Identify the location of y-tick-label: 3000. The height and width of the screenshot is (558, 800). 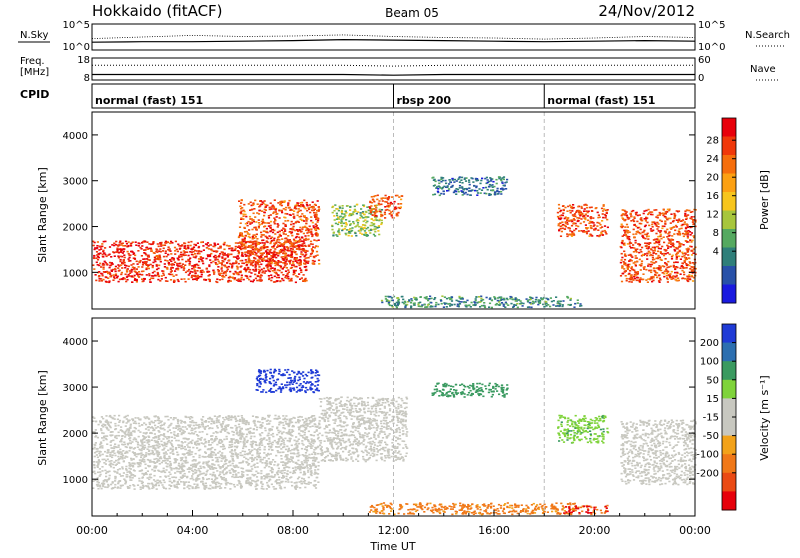
(75, 182).